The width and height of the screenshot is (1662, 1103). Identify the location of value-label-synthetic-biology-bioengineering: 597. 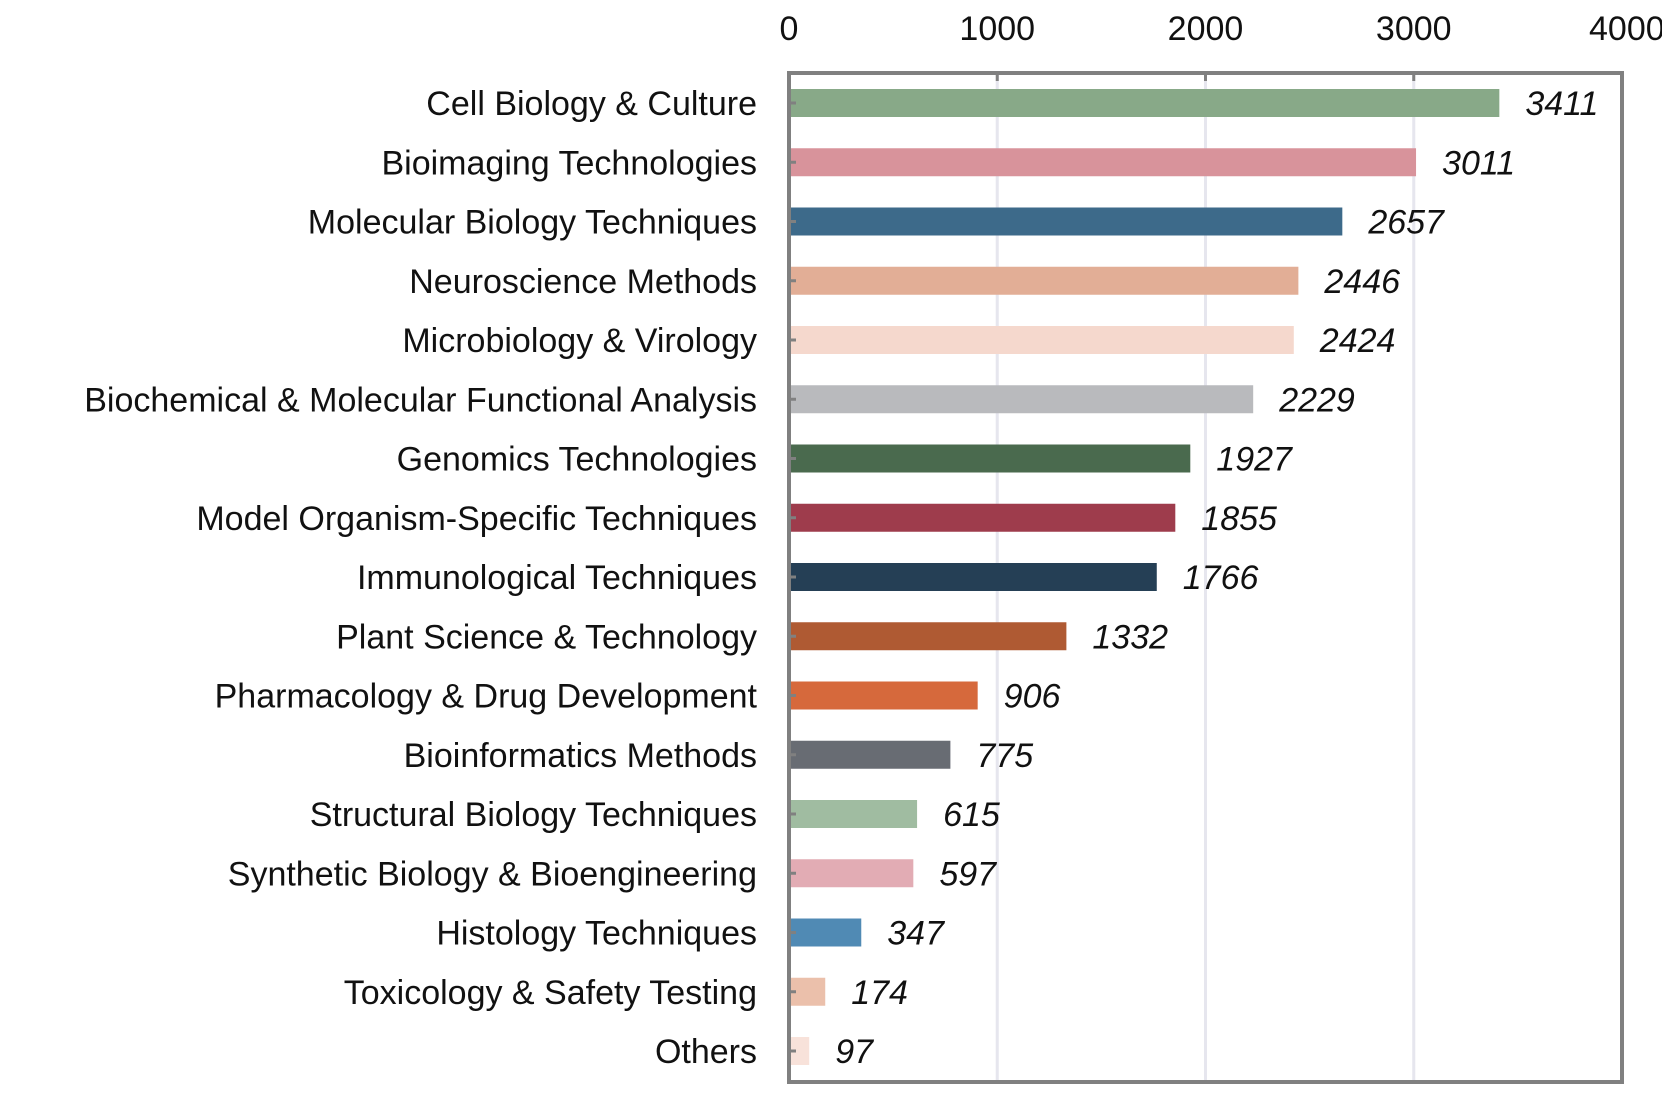
(968, 874).